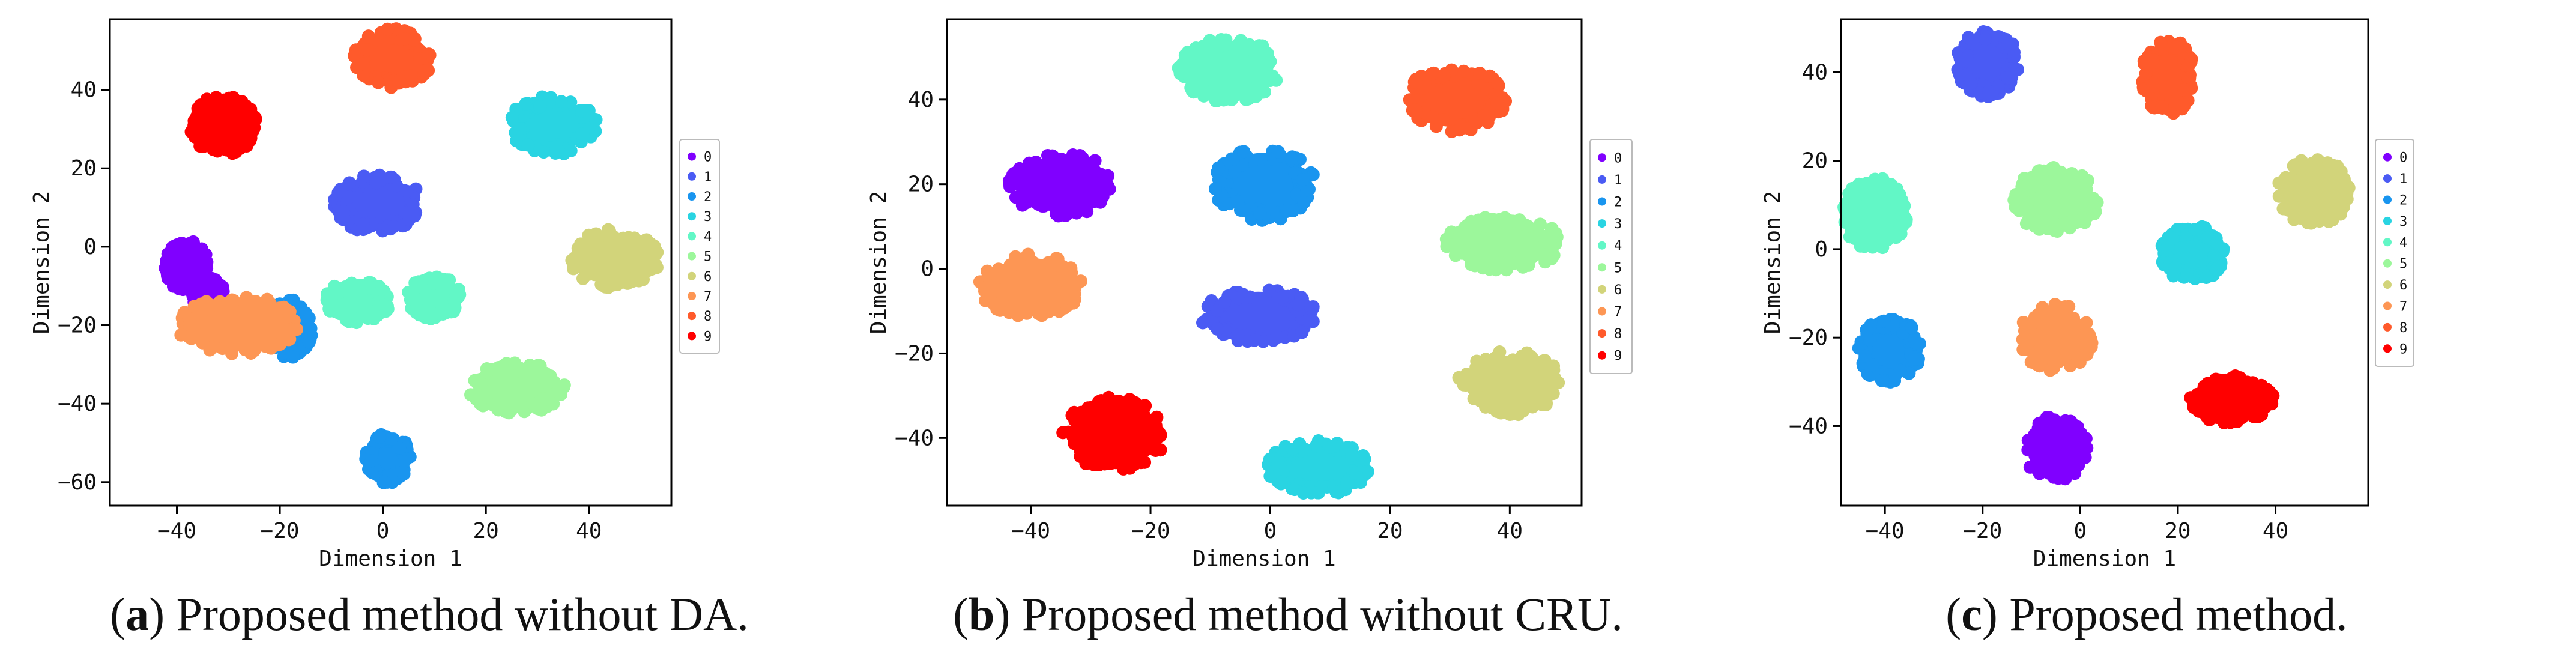 This screenshot has width=2576, height=663. Describe the element at coordinates (41, 262) in the screenshot. I see `y-axis-label: Dimension 2` at that location.